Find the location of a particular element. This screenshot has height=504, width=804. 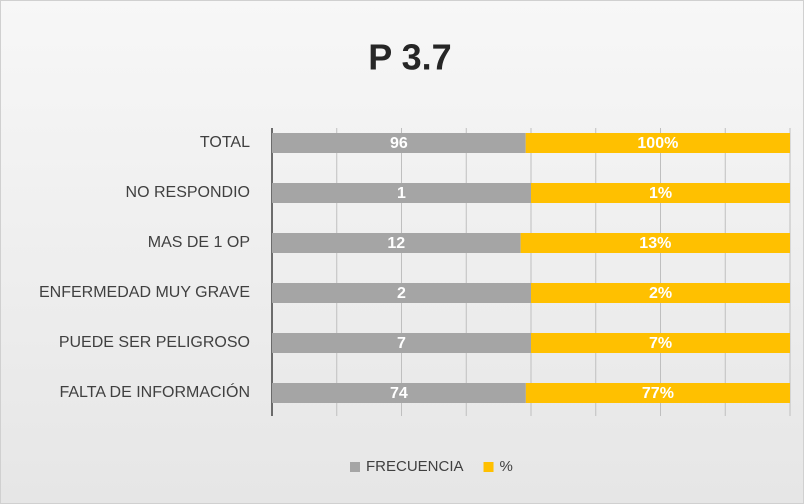

data-label: 1% is located at coordinates (660, 193).